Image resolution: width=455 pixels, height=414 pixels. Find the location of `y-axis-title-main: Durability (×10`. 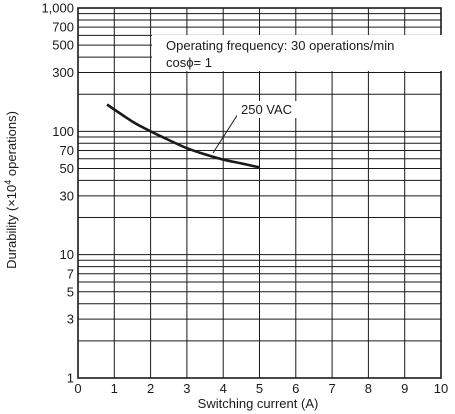

y-axis-title-main: Durability (×10 is located at coordinates (11, 227).